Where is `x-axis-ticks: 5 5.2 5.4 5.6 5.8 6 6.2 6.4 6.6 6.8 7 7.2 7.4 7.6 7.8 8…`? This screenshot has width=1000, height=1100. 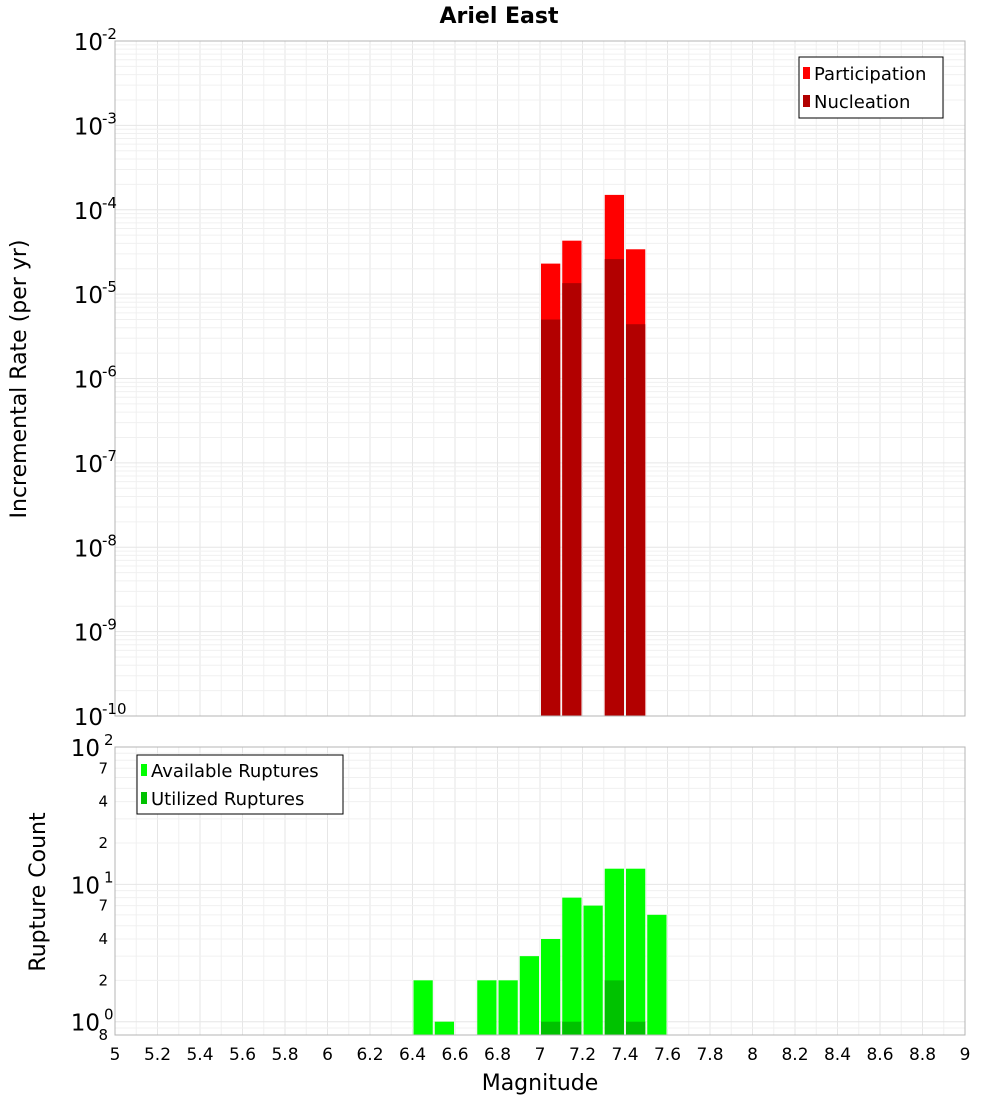 x-axis-ticks: 5 5.2 5.4 5.6 5.8 6 6.2 6.4 6.6 6.8 7 7.2 7.4 7.6 7.8 8… is located at coordinates (540, 1055).